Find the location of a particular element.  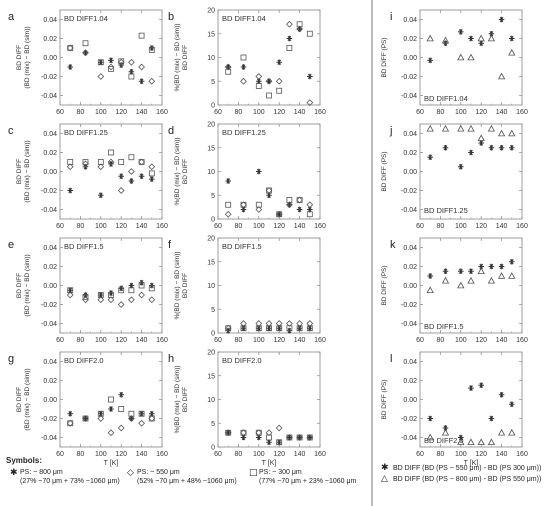

panel-annotation: BD DIFF1.04 is located at coordinates (446, 98).